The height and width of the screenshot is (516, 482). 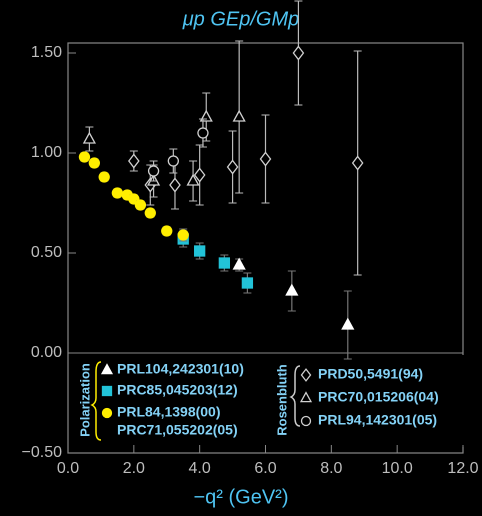 What do you see at coordinates (378, 397) in the screenshot?
I see `legend-label: PRC70,015206(04)` at bounding box center [378, 397].